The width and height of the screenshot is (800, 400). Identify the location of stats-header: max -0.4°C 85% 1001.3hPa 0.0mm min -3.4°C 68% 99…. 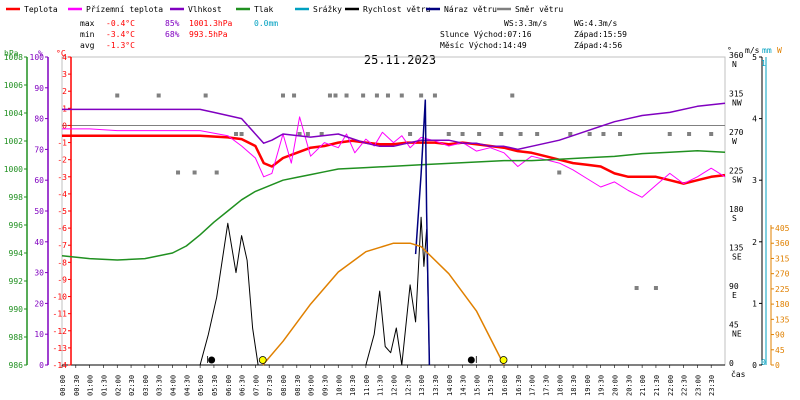
(353, 43).